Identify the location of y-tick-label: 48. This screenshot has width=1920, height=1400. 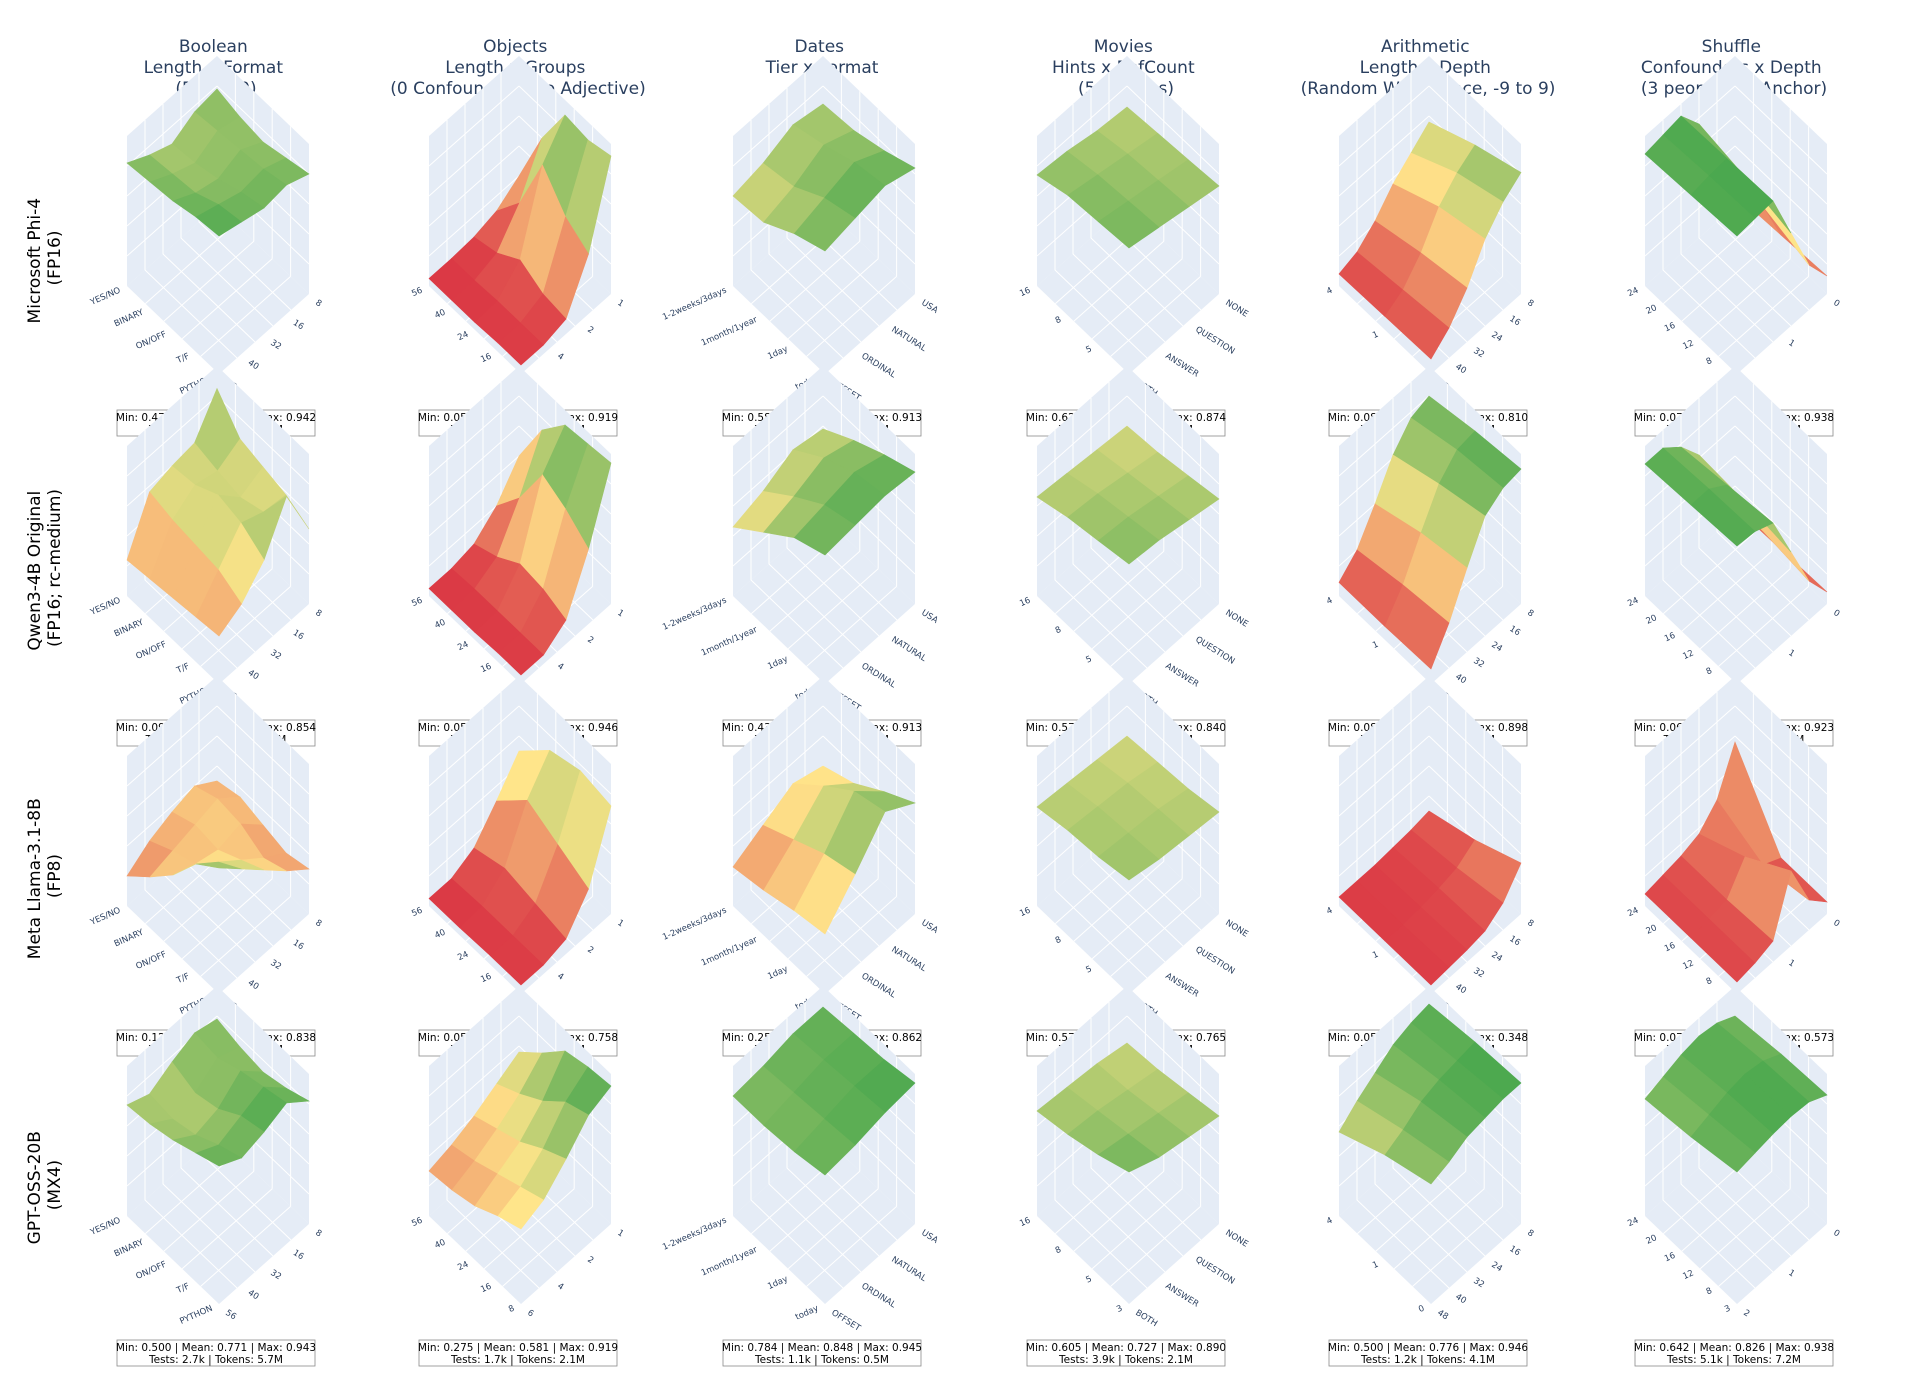
(1442, 1315).